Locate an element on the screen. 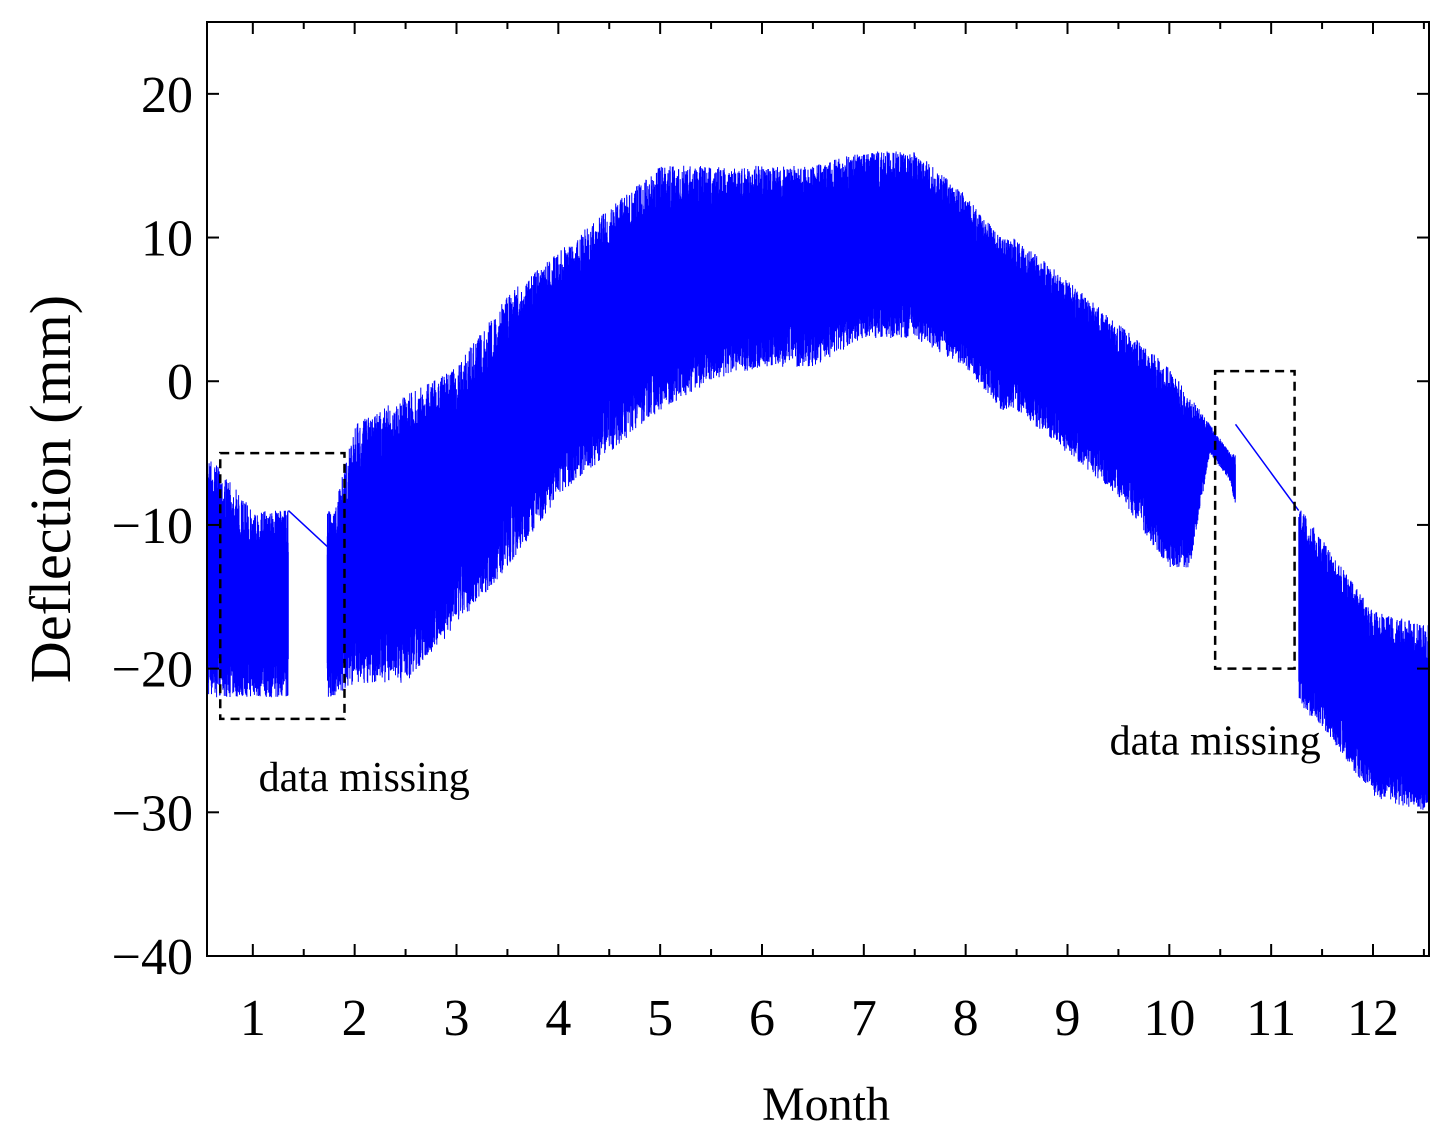 This screenshot has width=1455, height=1142. x-tick-label: 1 is located at coordinates (253, 1018).